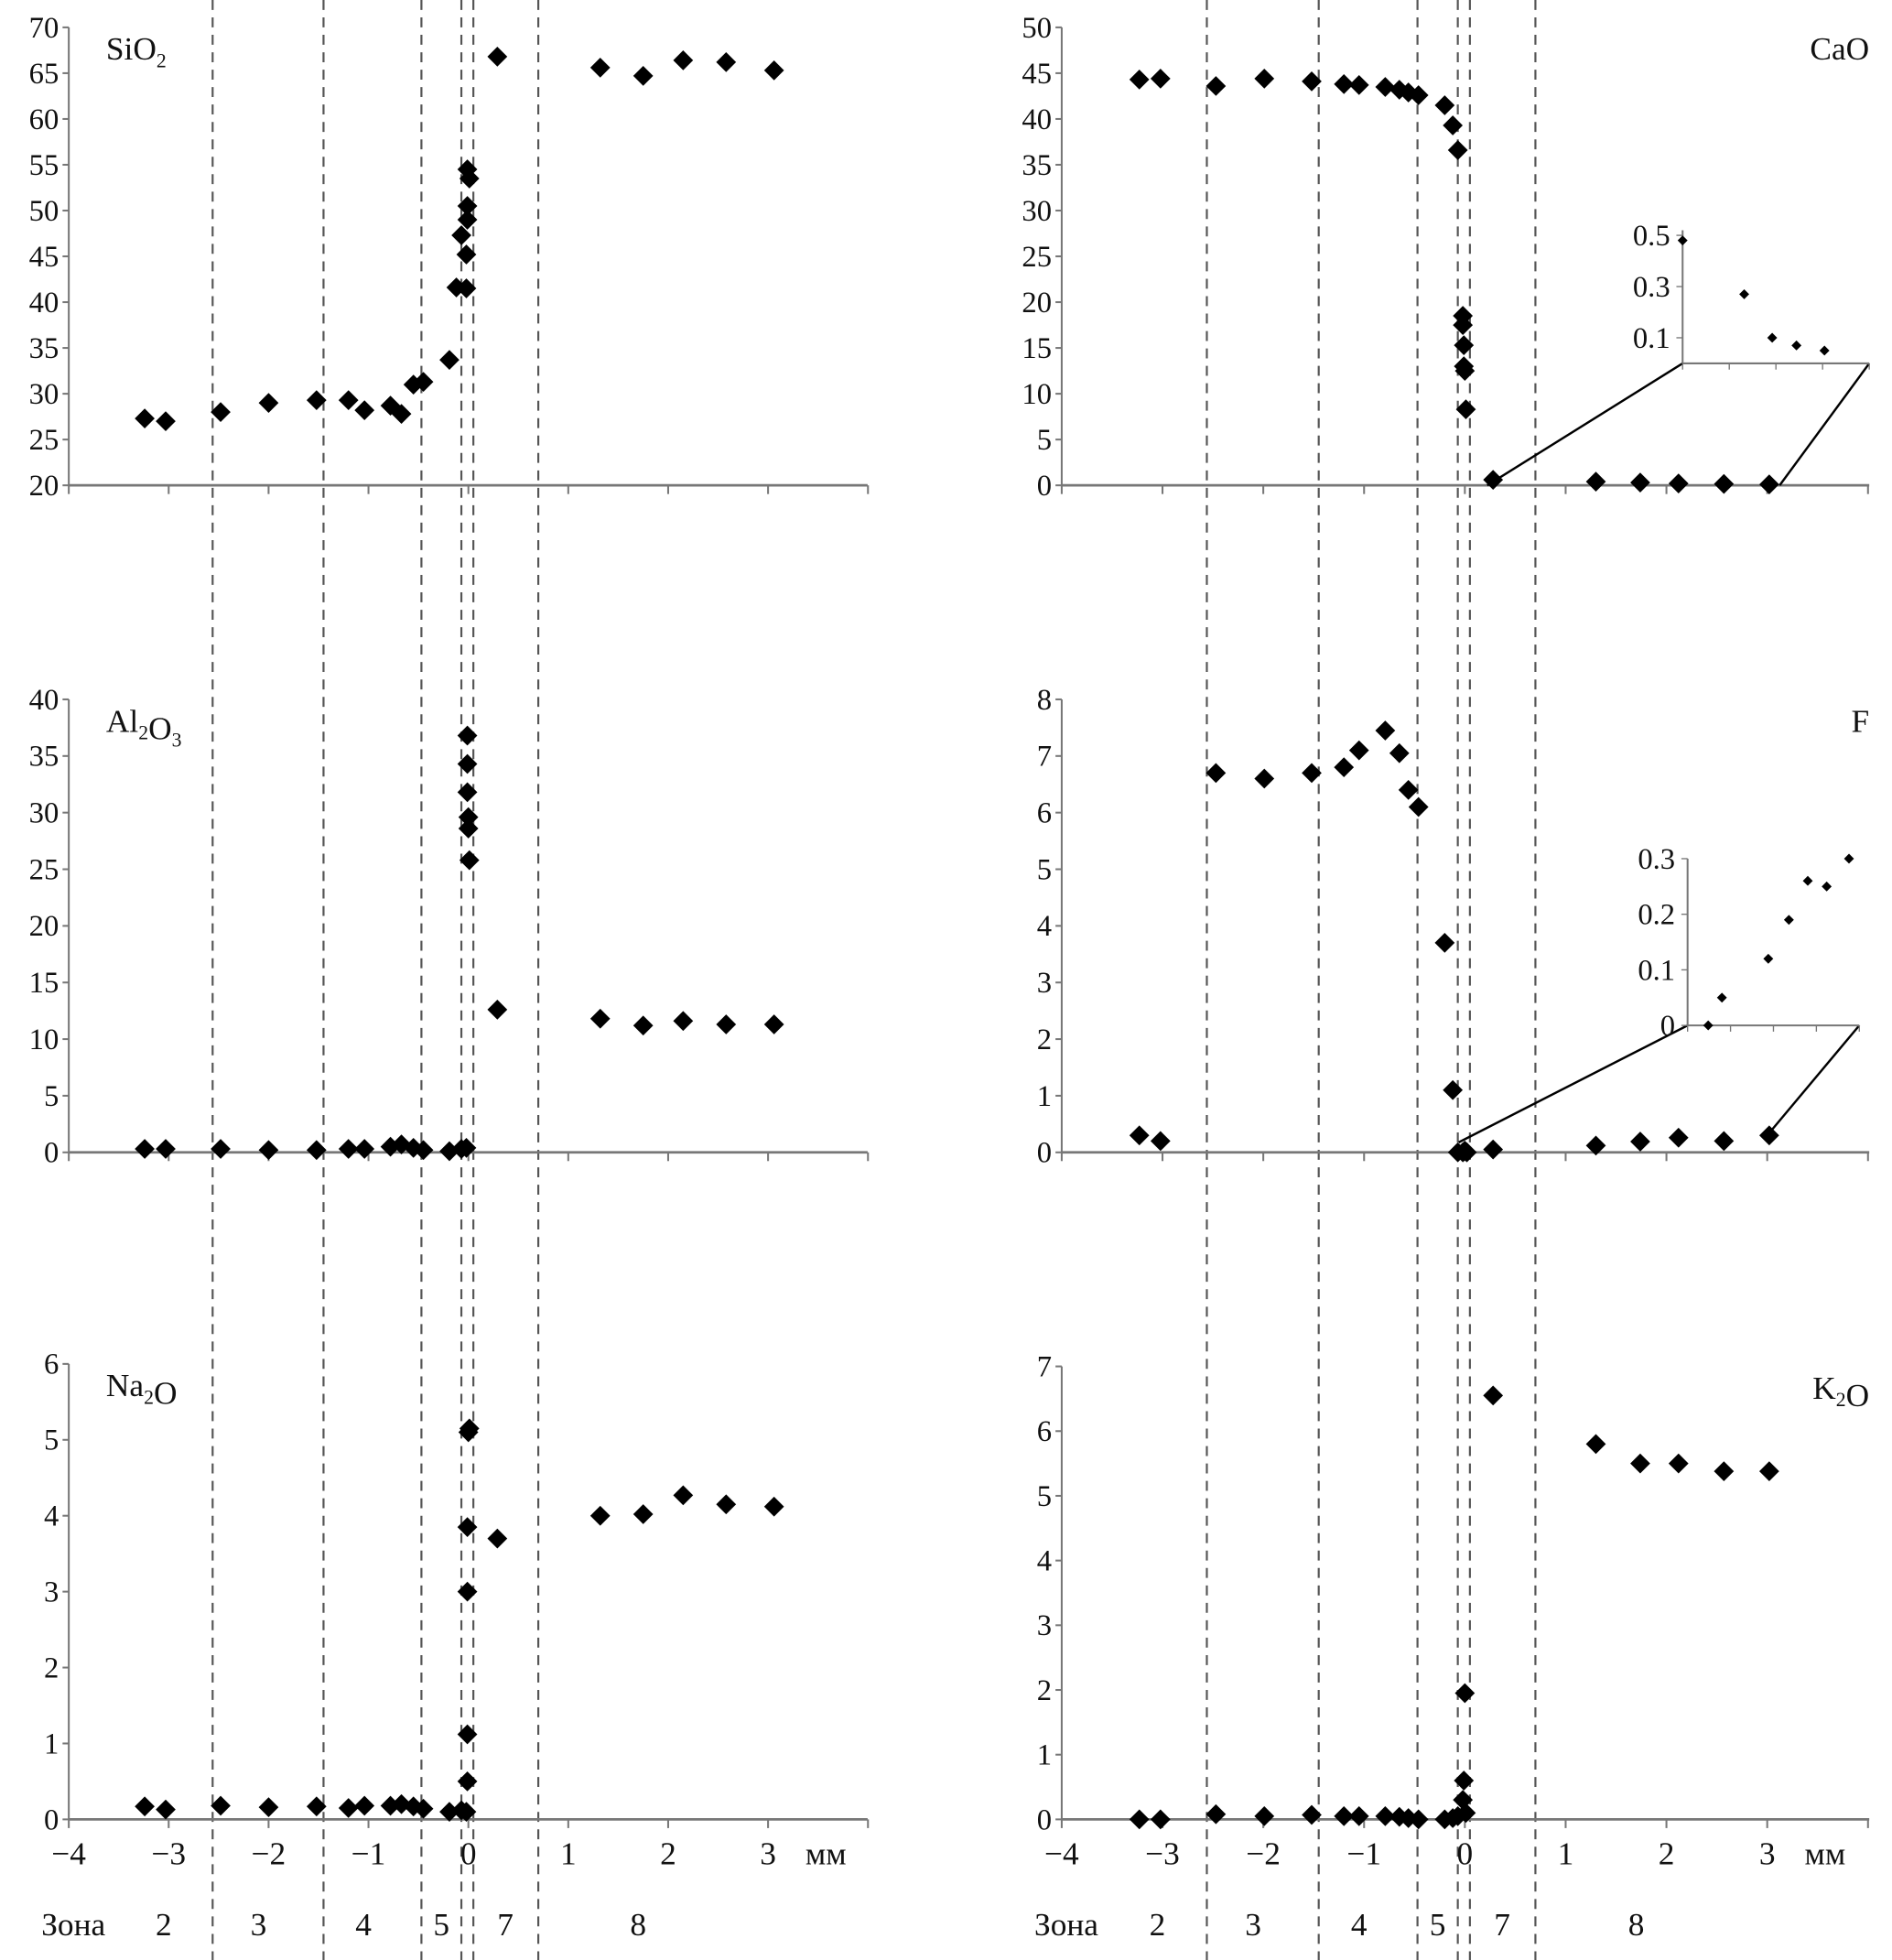 The width and height of the screenshot is (1892, 1960). What do you see at coordinates (44, 120) in the screenshot?
I see `y-tick-label: 60` at bounding box center [44, 120].